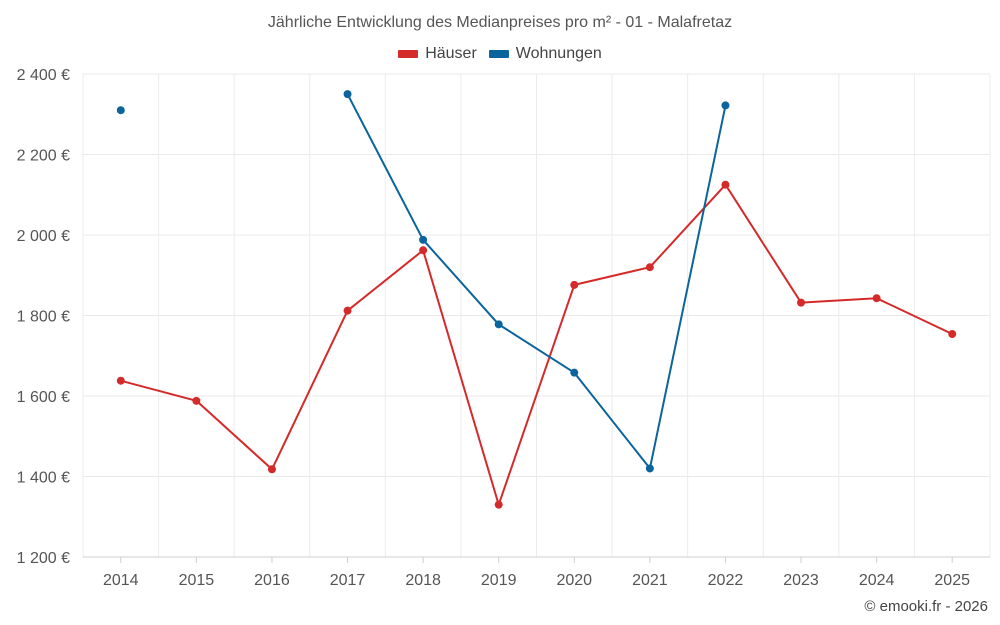  What do you see at coordinates (650, 580) in the screenshot?
I see `x-tick-label: 2021` at bounding box center [650, 580].